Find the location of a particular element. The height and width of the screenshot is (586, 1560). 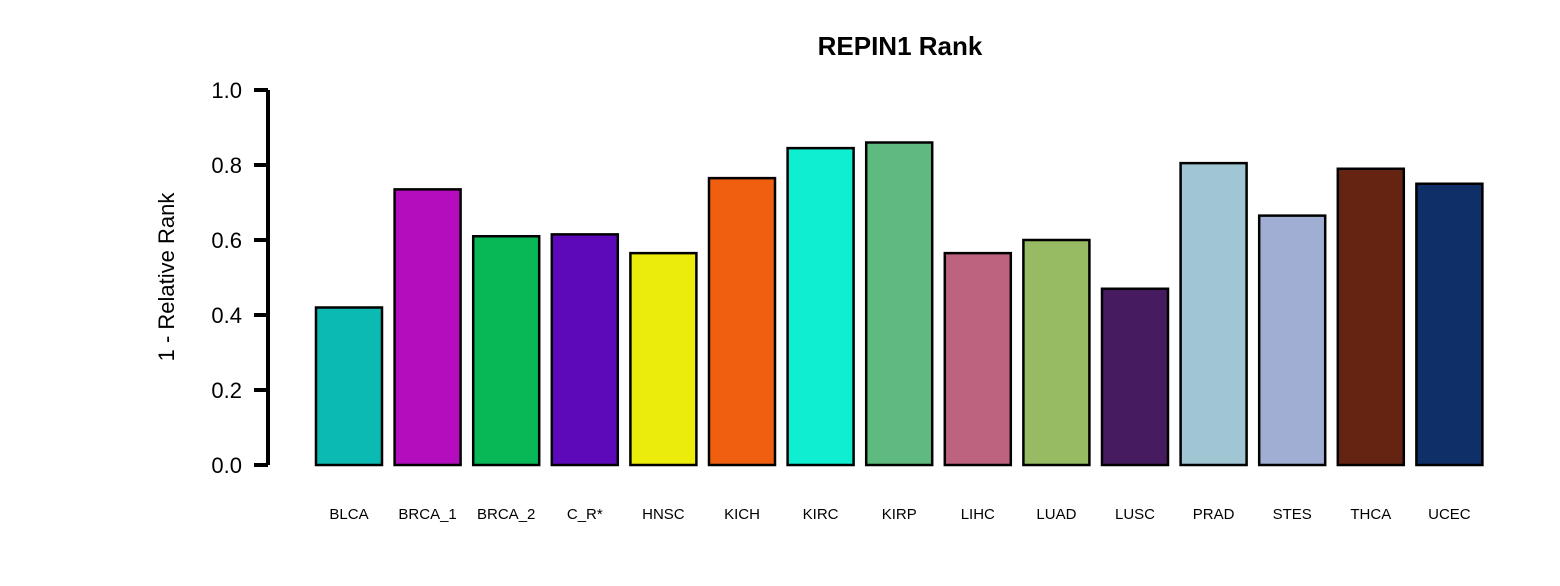

x-tick-label: BLCA is located at coordinates (348, 514).